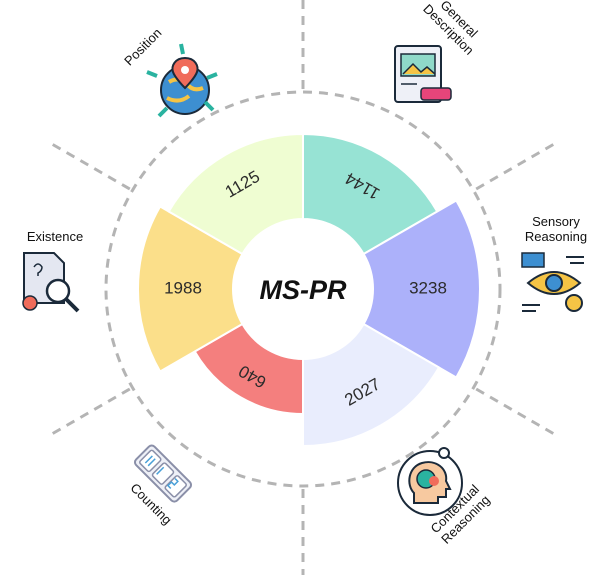 This screenshot has width=610, height=575. I want to click on value-label-sensory-reasoning: 3238, so click(428, 287).